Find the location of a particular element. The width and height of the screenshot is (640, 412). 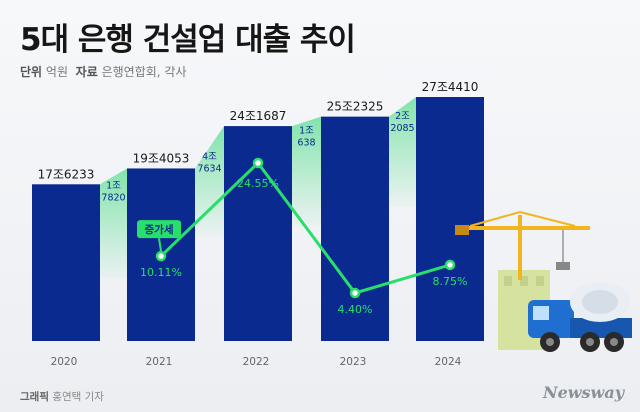

growth-line is located at coordinates (305, 227).